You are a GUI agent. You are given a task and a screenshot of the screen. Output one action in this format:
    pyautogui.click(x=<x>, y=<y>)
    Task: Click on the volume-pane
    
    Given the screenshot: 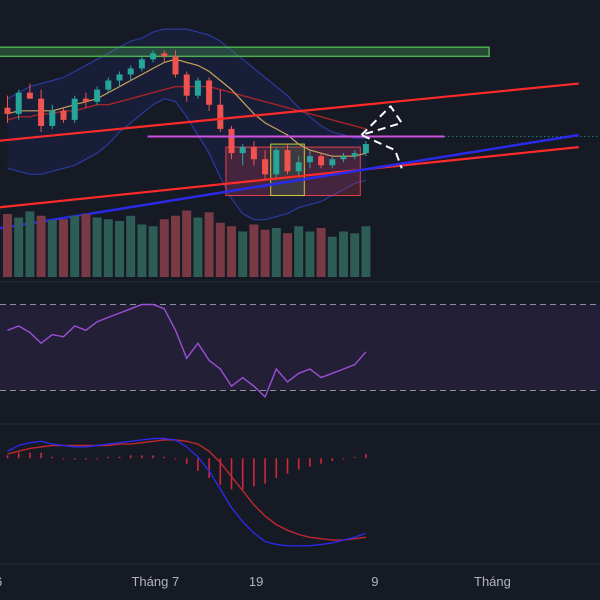 What is the action you would take?
    pyautogui.click(x=187, y=243)
    